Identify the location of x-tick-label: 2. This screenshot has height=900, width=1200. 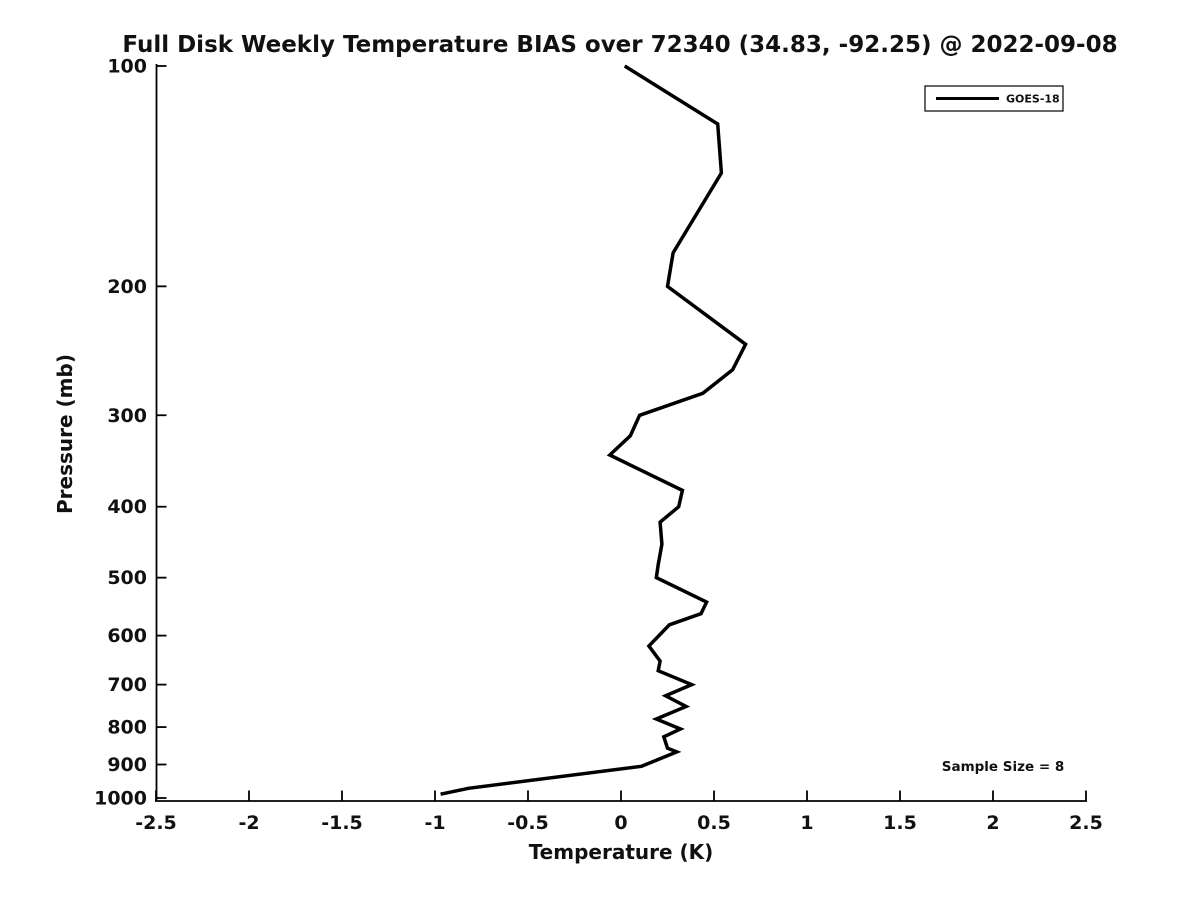
(992, 823).